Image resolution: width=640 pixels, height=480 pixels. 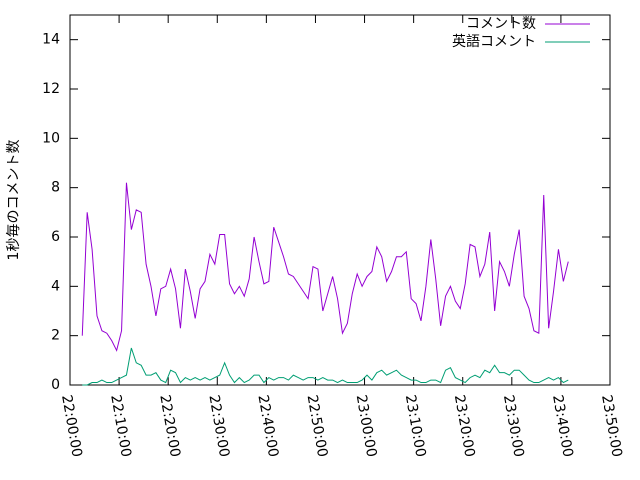 I want to click on y-tick-label: 6, so click(x=55, y=237).